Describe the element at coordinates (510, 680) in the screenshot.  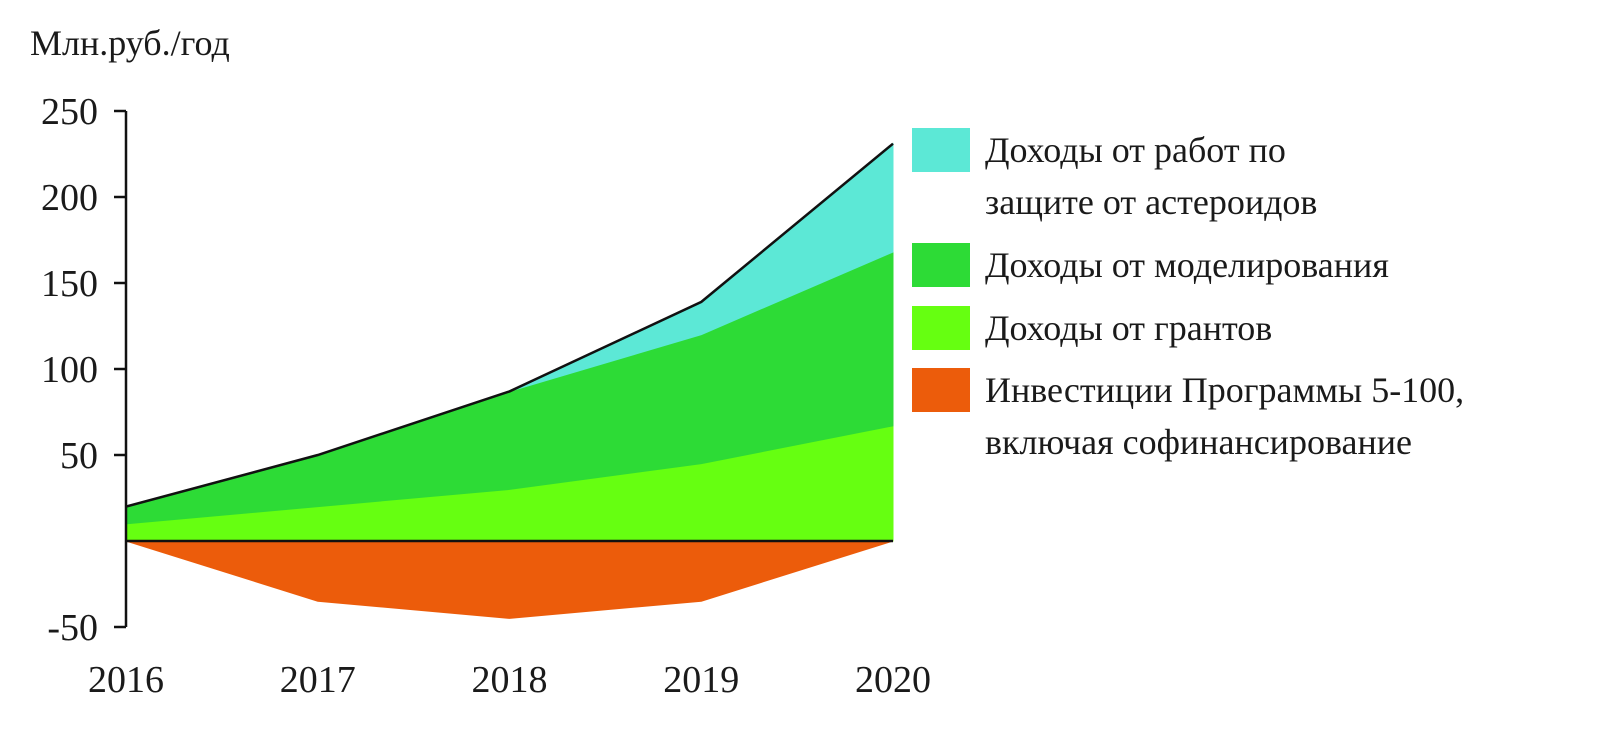
I see `x-tick-label: 2018` at that location.